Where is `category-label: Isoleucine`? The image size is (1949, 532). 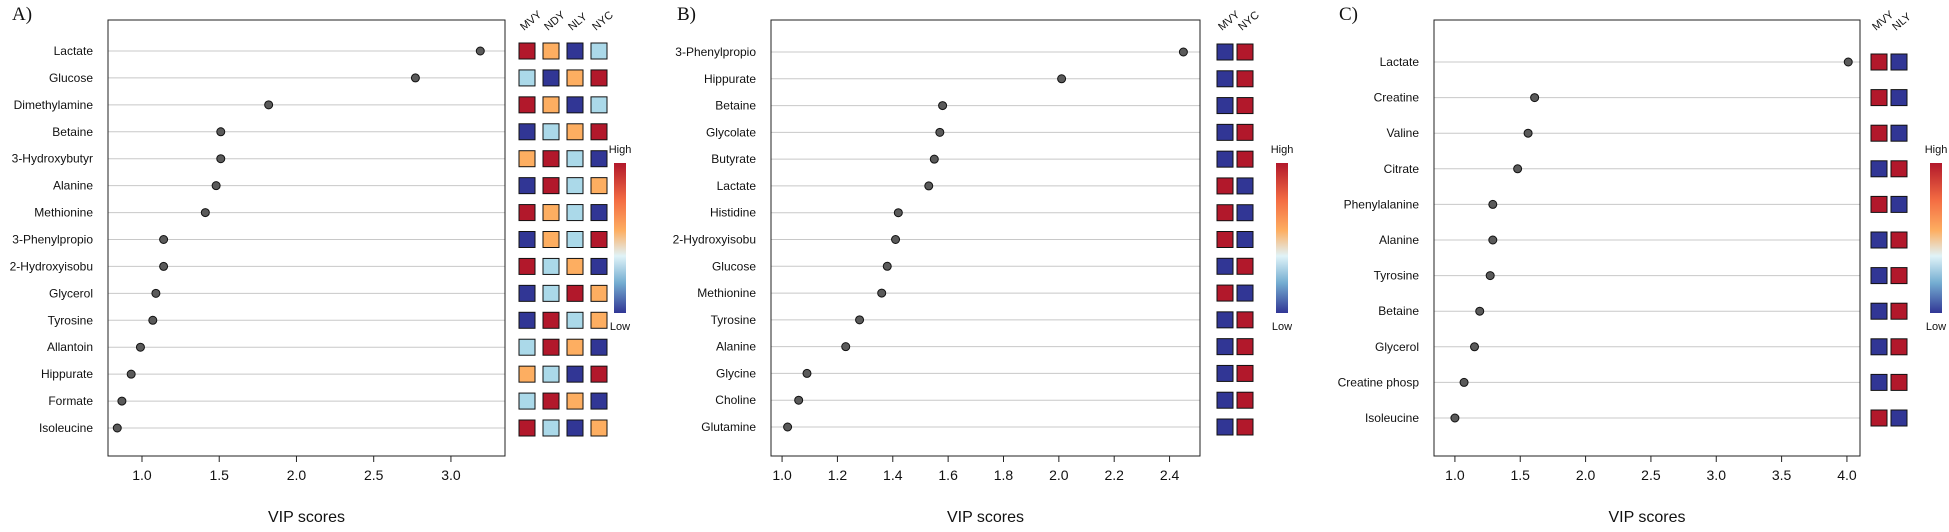
category-label: Isoleucine is located at coordinates (1392, 418).